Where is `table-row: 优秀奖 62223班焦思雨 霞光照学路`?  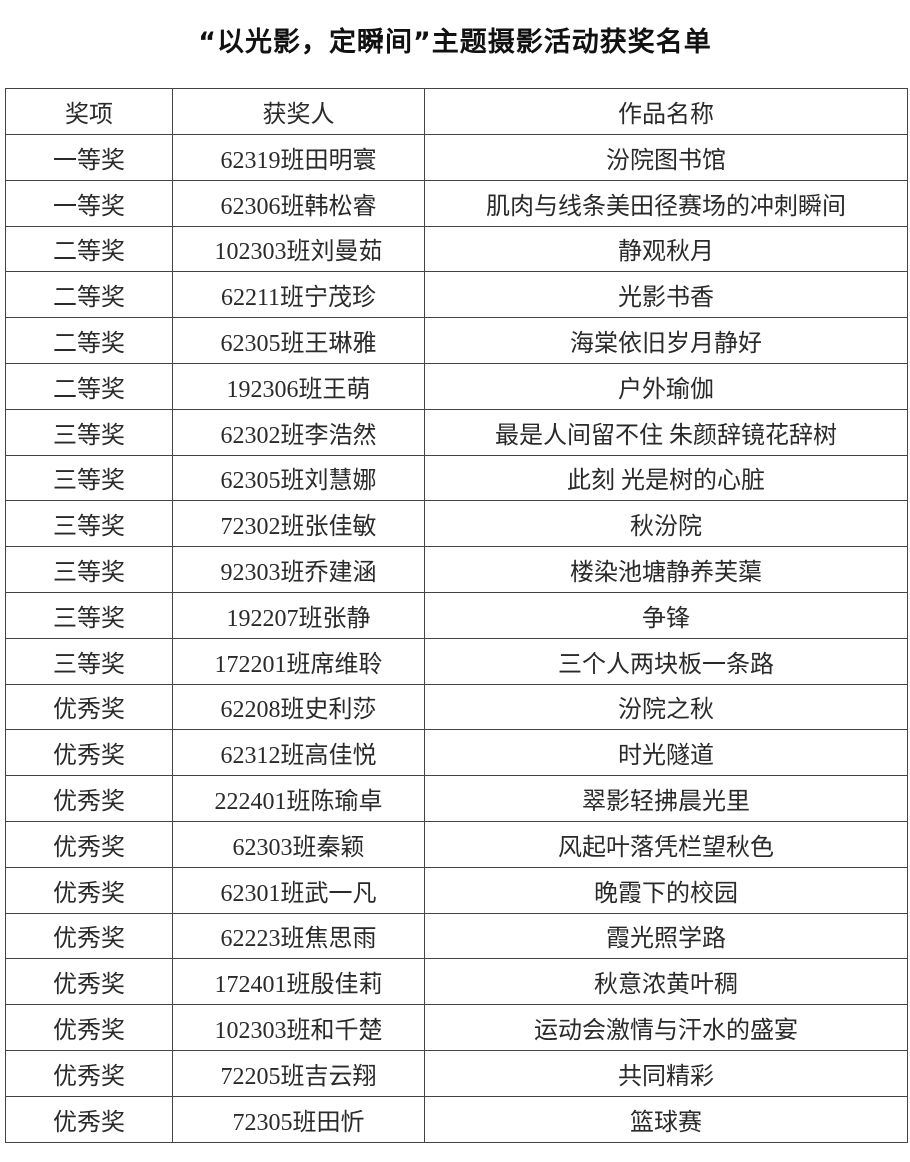
table-row: 优秀奖 62223班焦思雨 霞光照学路 is located at coordinates (456, 936).